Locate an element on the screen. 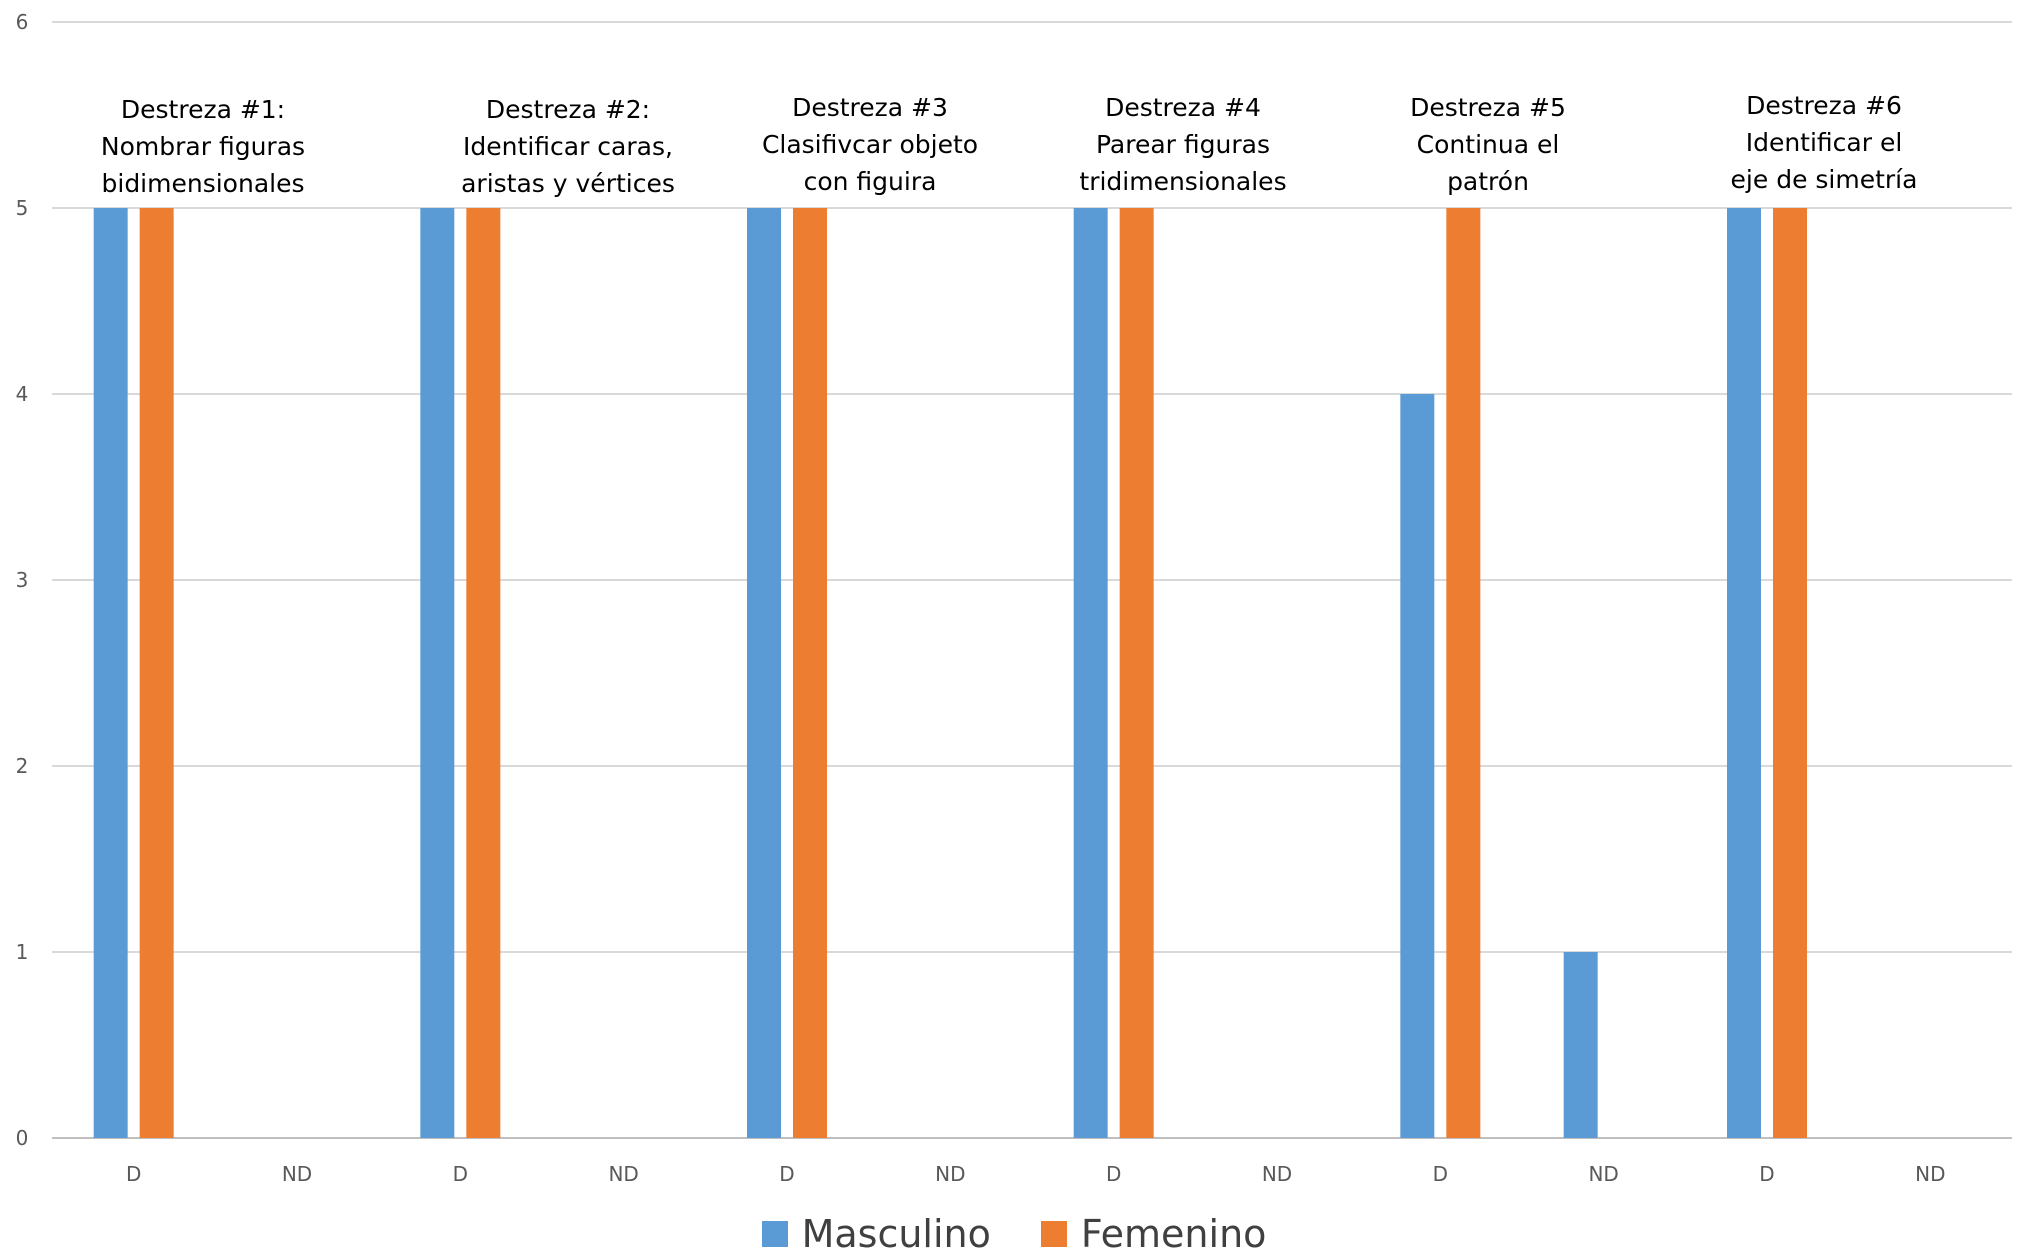 This screenshot has width=2028, height=1256. group-label-line: Destreza #3 is located at coordinates (870, 107).